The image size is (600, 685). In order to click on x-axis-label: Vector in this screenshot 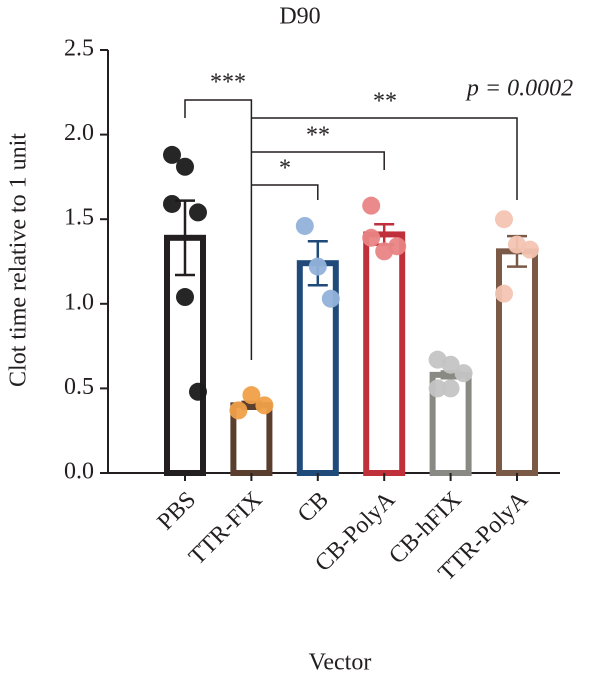, I will do `click(340, 663)`.